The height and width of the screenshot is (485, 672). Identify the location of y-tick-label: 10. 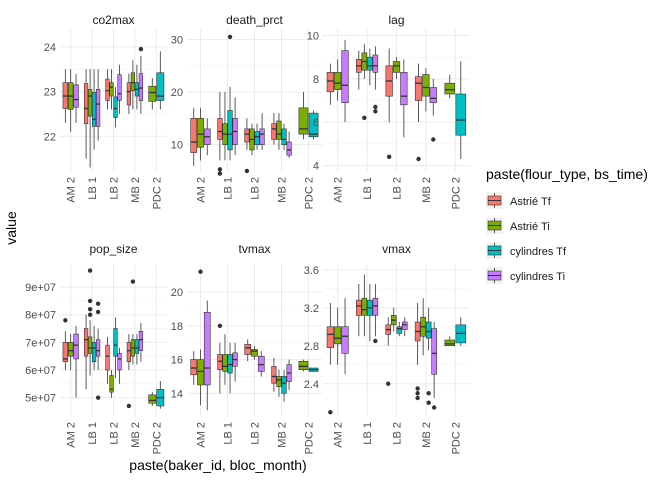
(313, 37).